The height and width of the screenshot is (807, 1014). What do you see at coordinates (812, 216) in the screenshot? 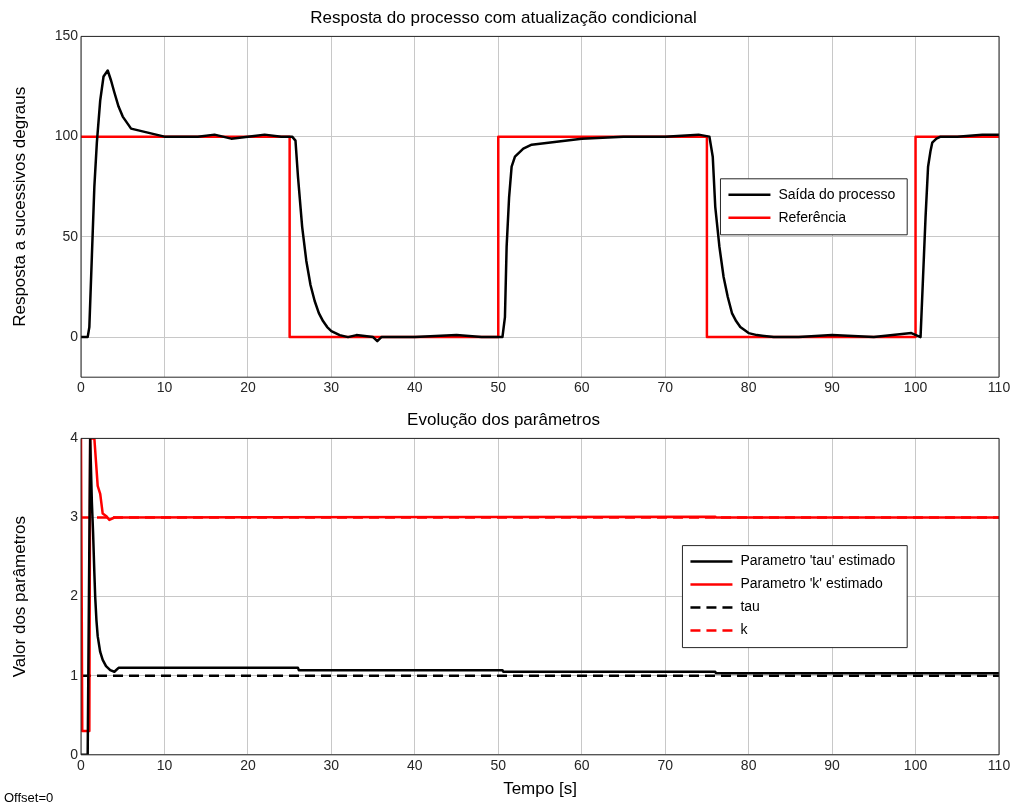
I see `legend-label: Referência` at bounding box center [812, 216].